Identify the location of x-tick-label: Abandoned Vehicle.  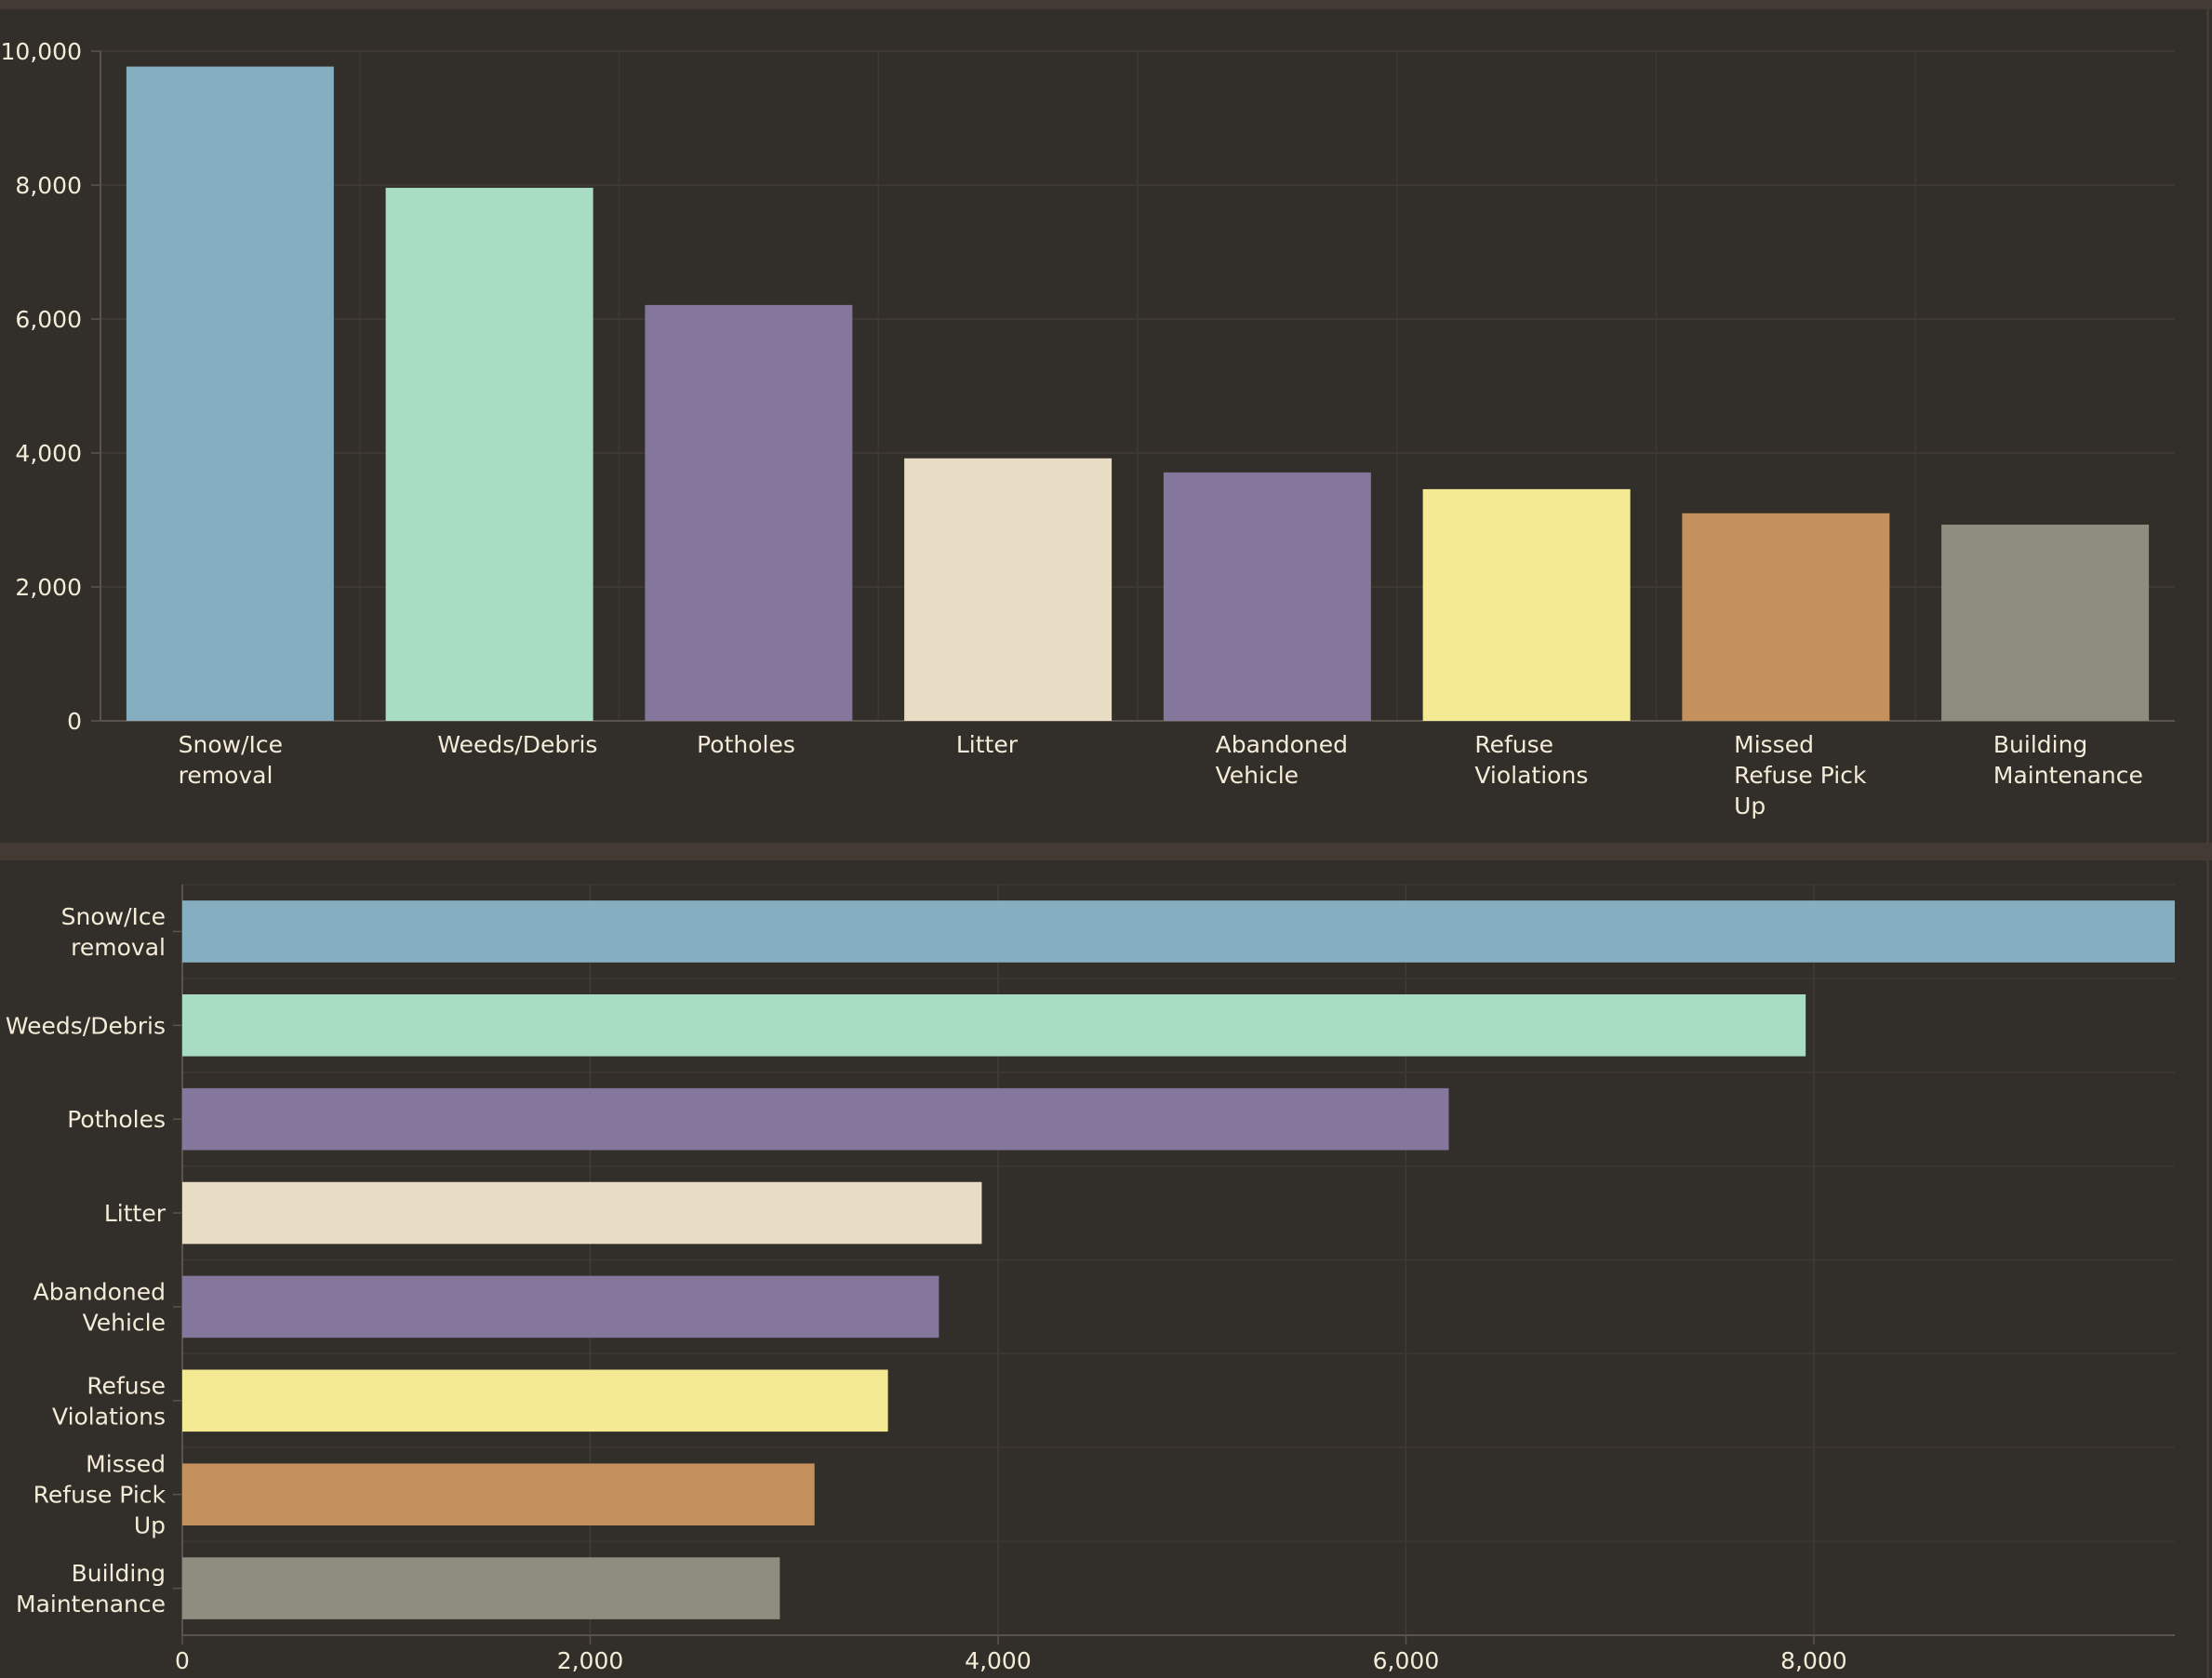
(1282, 760).